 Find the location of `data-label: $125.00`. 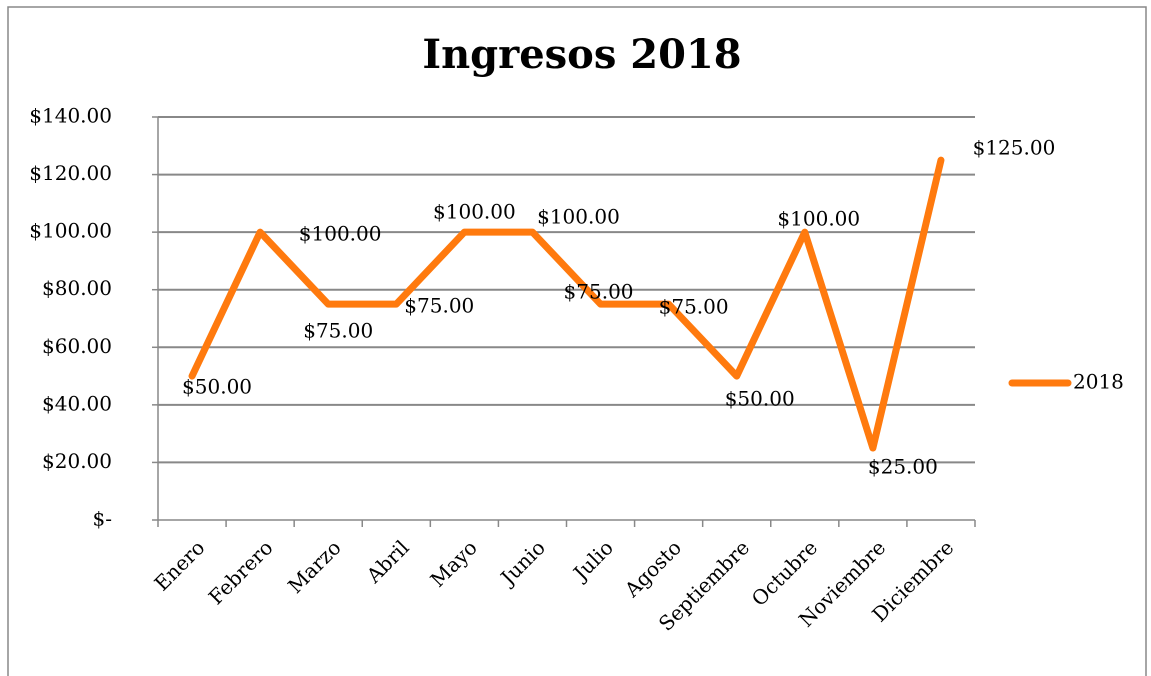

data-label: $125.00 is located at coordinates (1014, 148).